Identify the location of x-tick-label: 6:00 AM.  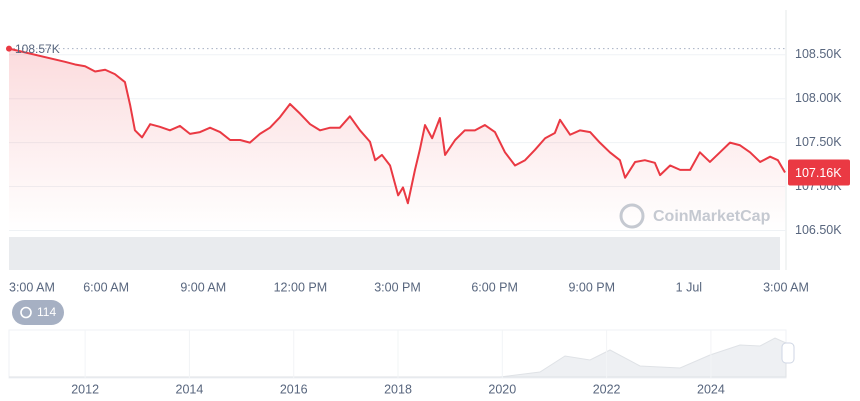
(106, 287).